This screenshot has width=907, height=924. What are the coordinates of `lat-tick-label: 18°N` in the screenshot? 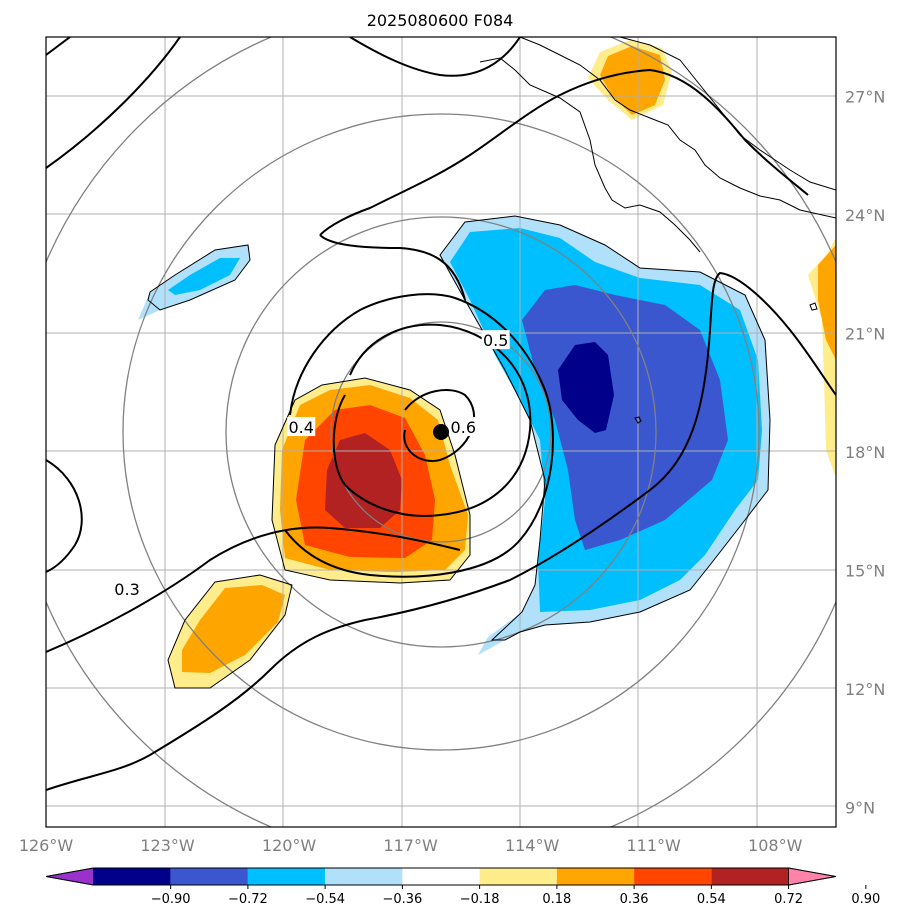 It's located at (865, 452).